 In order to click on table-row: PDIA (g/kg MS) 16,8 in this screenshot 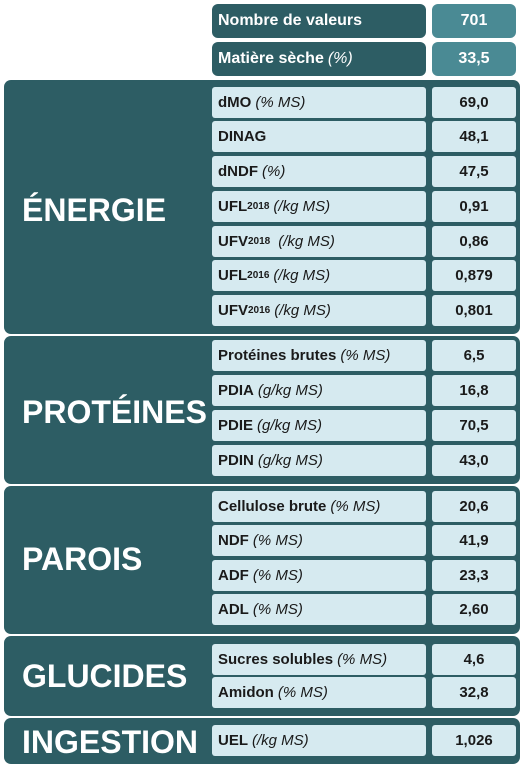, I will do `click(362, 390)`.